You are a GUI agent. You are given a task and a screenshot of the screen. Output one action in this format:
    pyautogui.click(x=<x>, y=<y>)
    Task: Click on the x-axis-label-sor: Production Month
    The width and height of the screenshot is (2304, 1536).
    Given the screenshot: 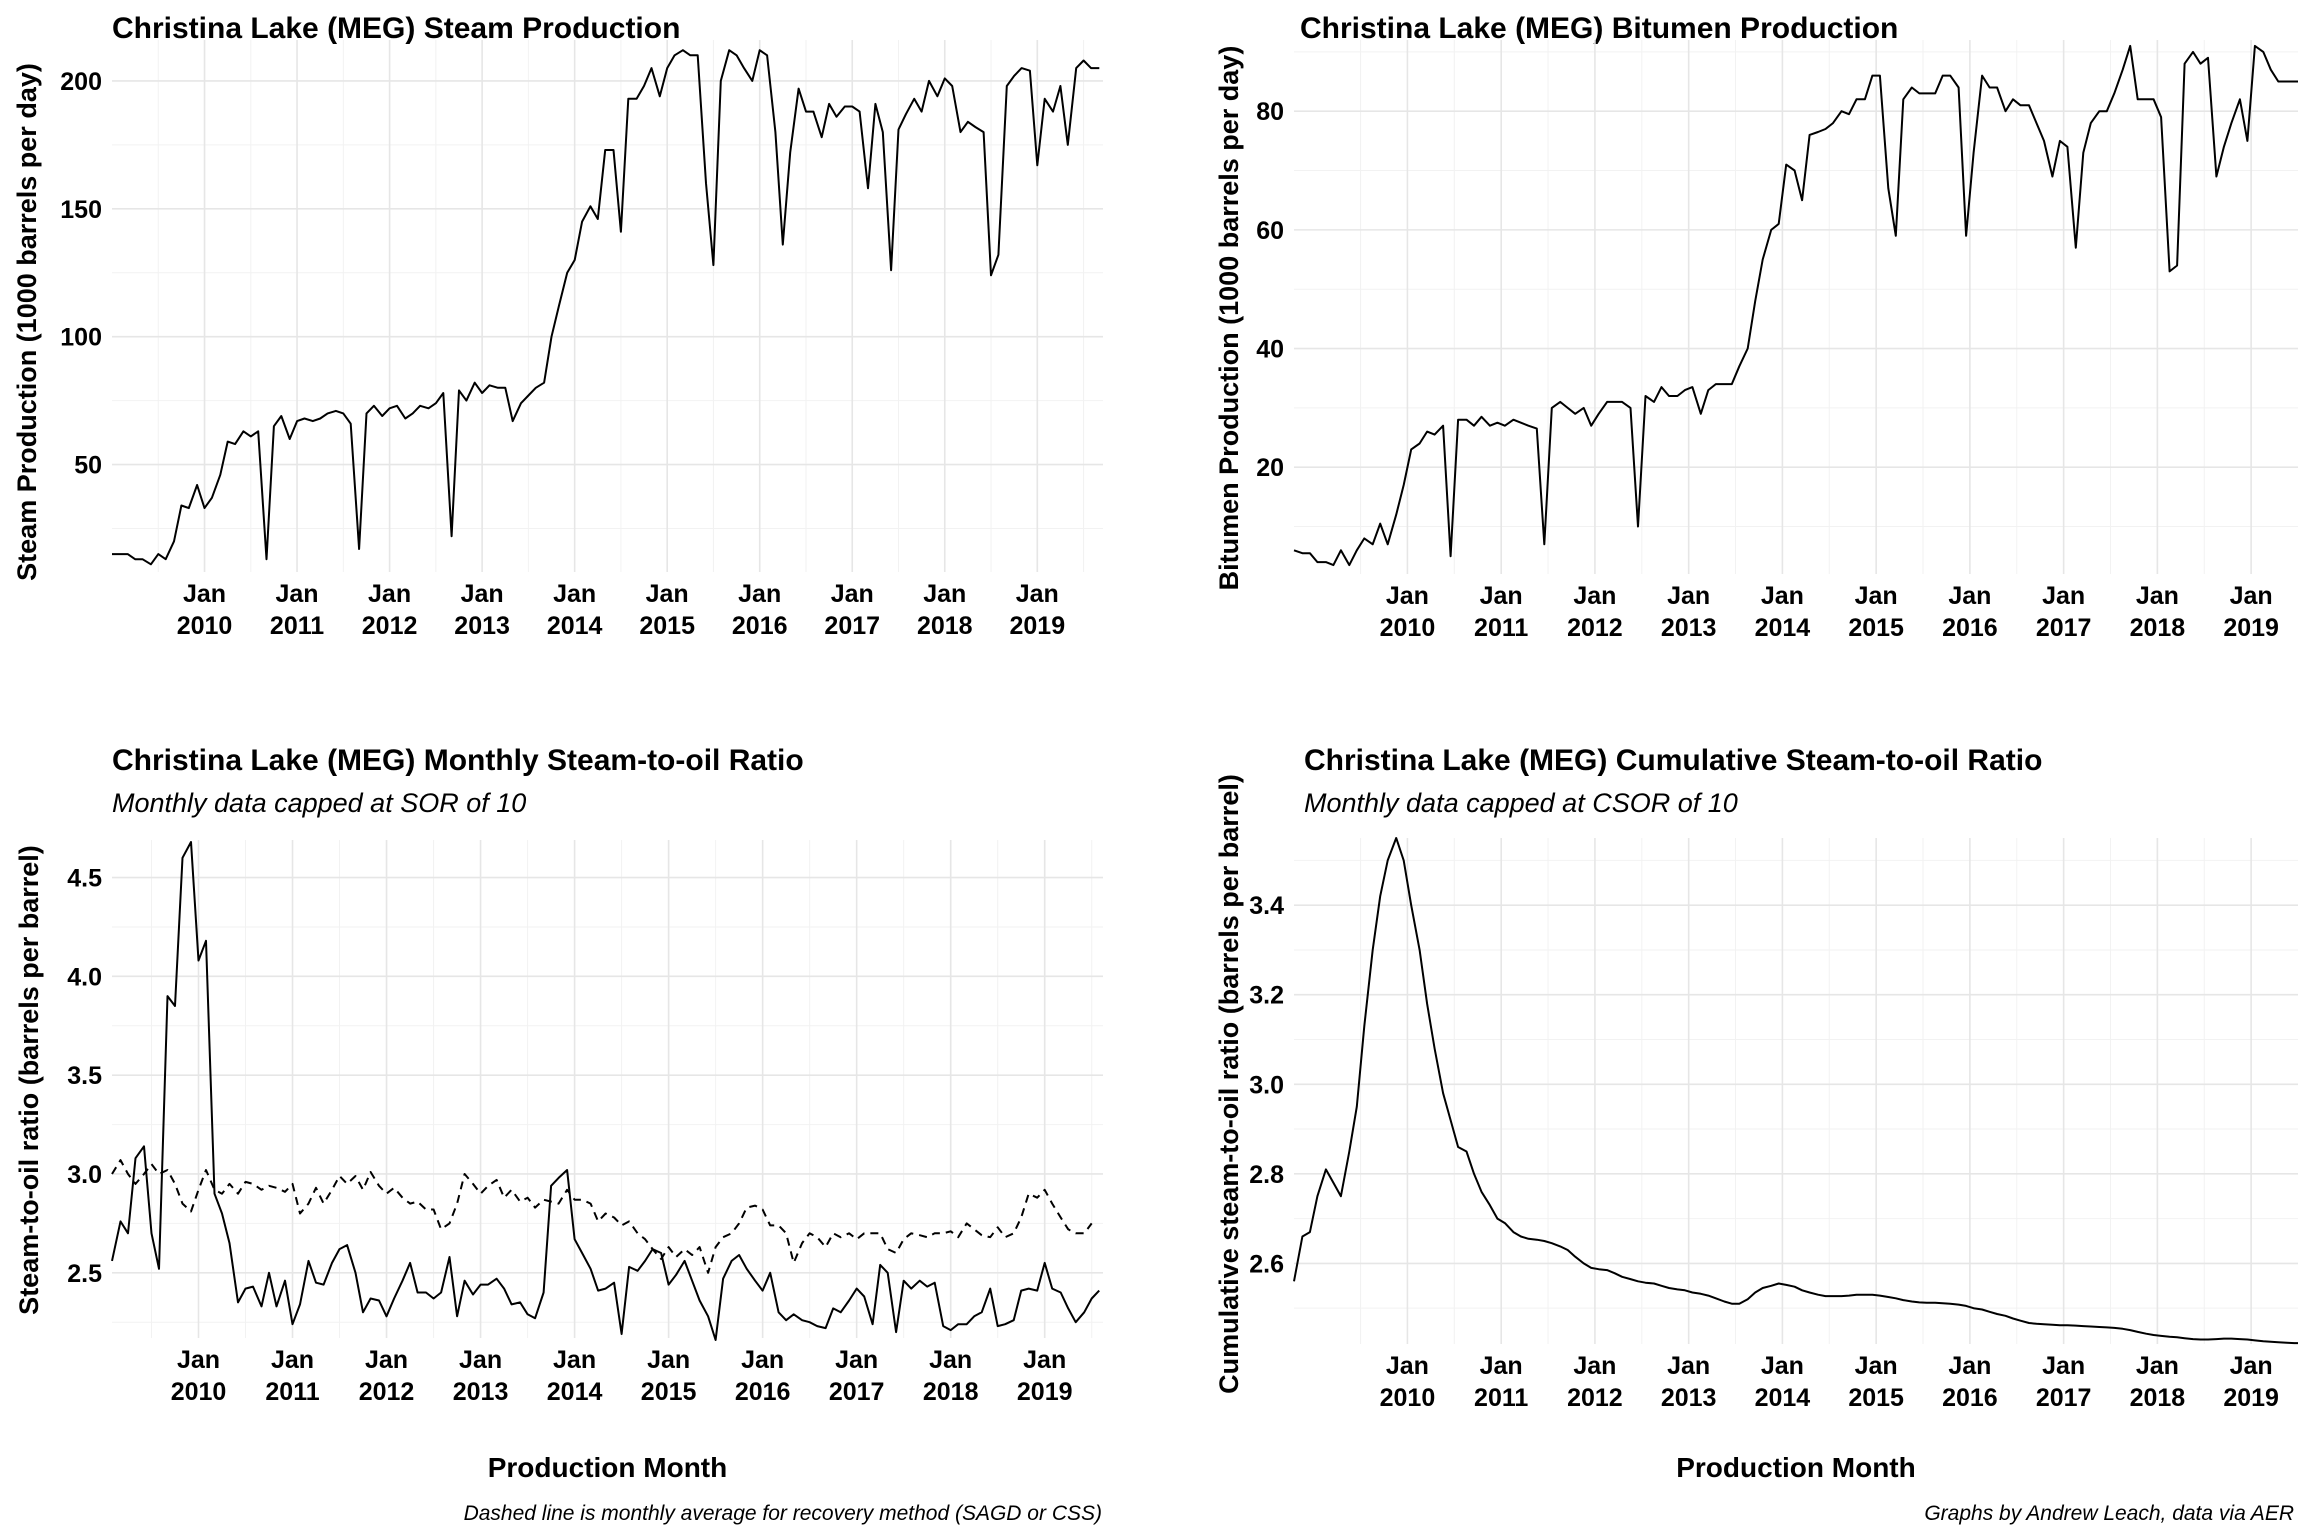 What is the action you would take?
    pyautogui.click(x=607, y=1467)
    